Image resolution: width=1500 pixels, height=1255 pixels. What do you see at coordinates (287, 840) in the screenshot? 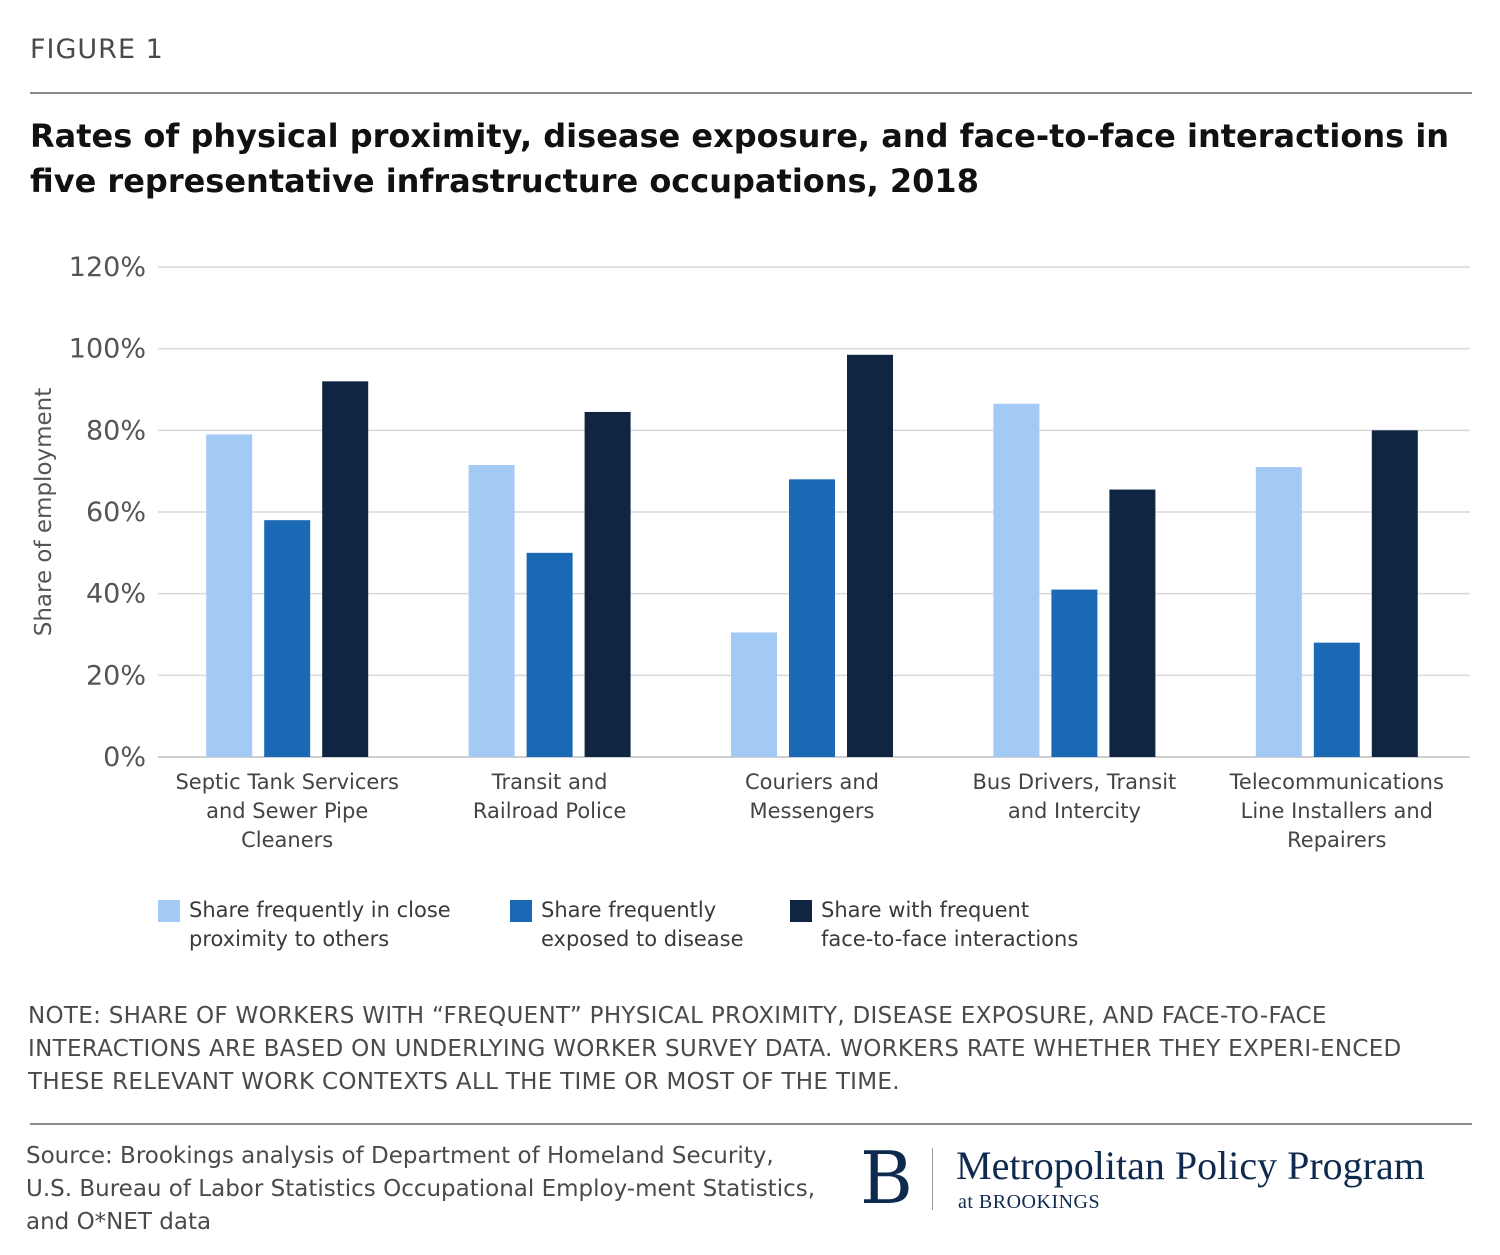
I see `x-tick-label-line: Cleaners` at bounding box center [287, 840].